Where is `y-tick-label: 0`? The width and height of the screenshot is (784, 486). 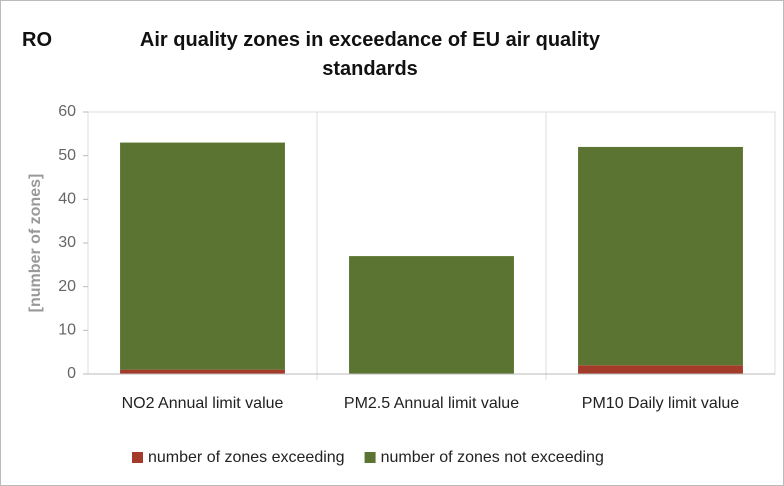
y-tick-label: 0 is located at coordinates (71, 373).